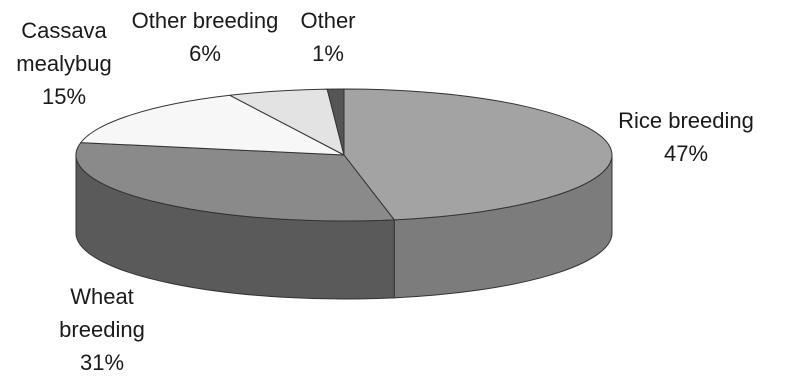 This screenshot has width=785, height=381. I want to click on slice-wheat-breeding, so click(235, 182).